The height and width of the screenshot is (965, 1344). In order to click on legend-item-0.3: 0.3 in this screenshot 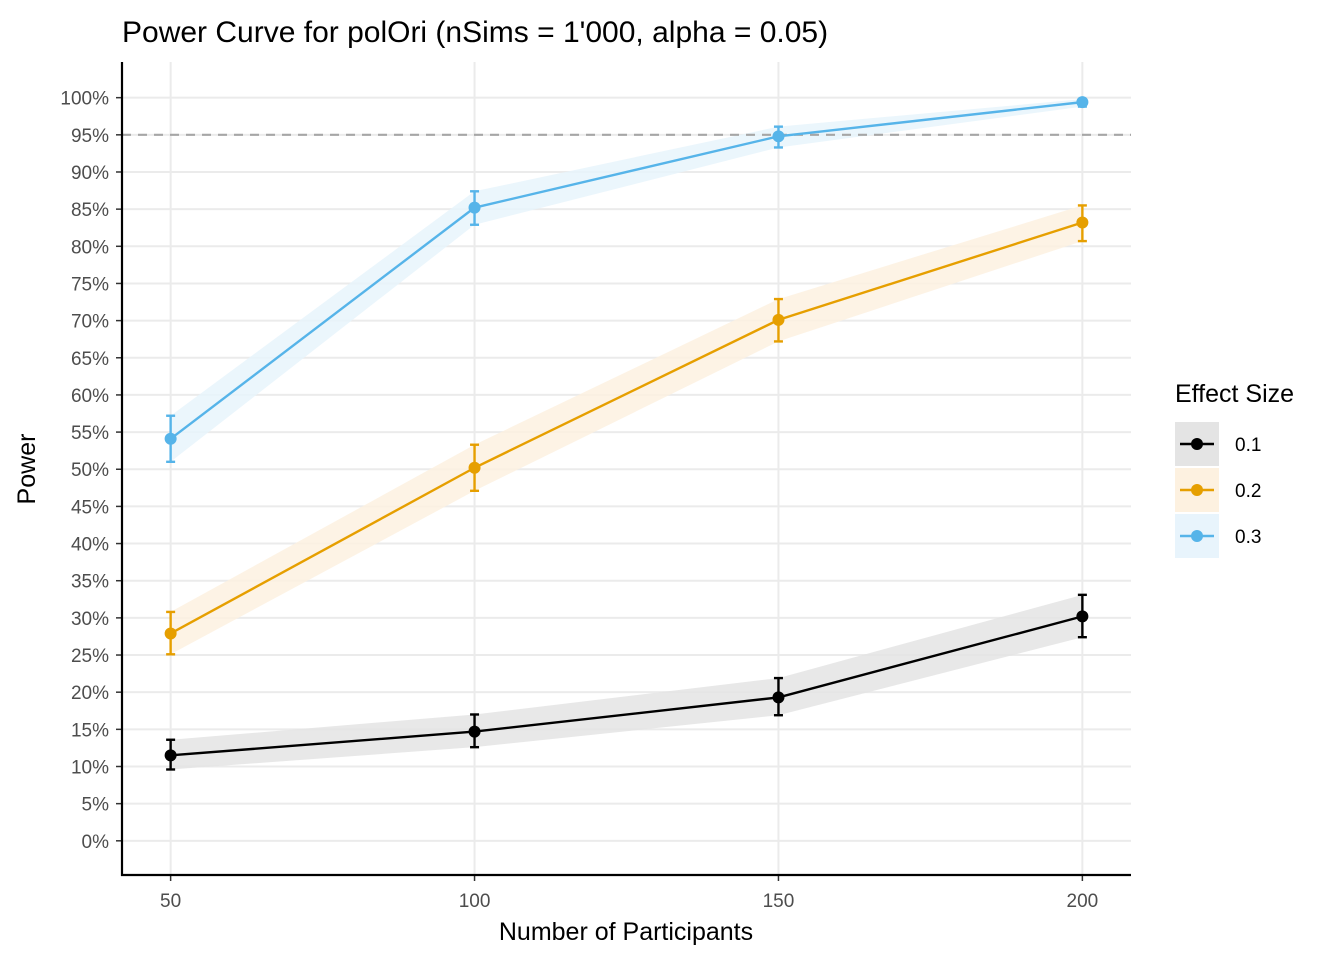, I will do `click(1218, 536)`.